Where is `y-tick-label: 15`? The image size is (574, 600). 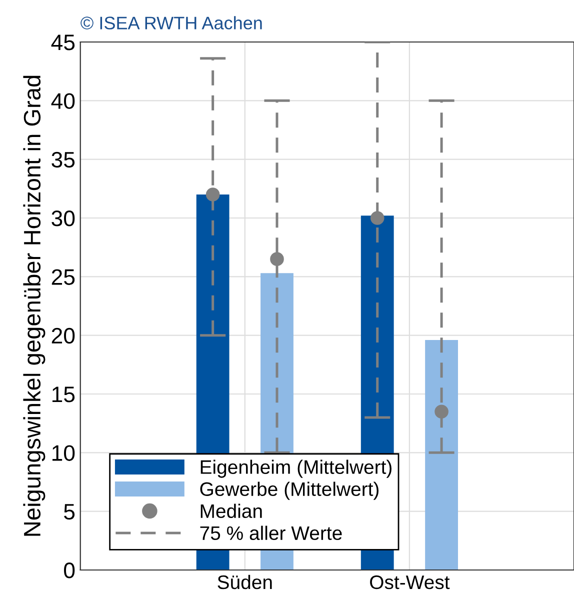 y-tick-label: 15 is located at coordinates (63, 394).